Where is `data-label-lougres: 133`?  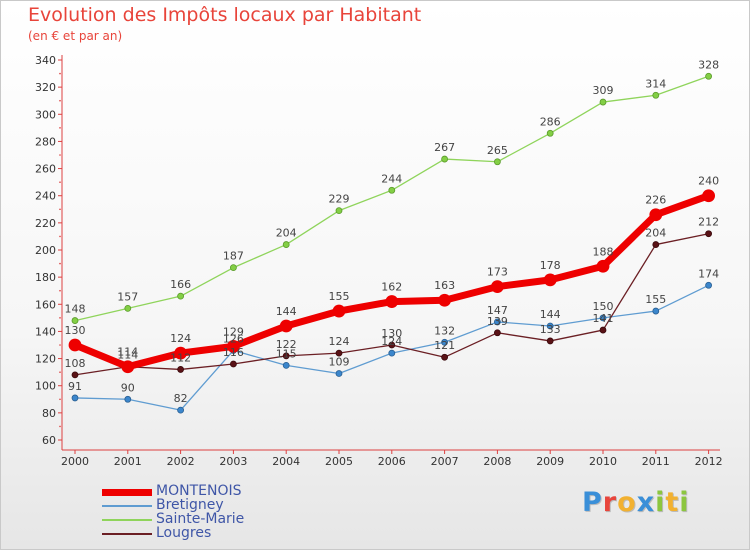
data-label-lougres: 133 is located at coordinates (550, 329).